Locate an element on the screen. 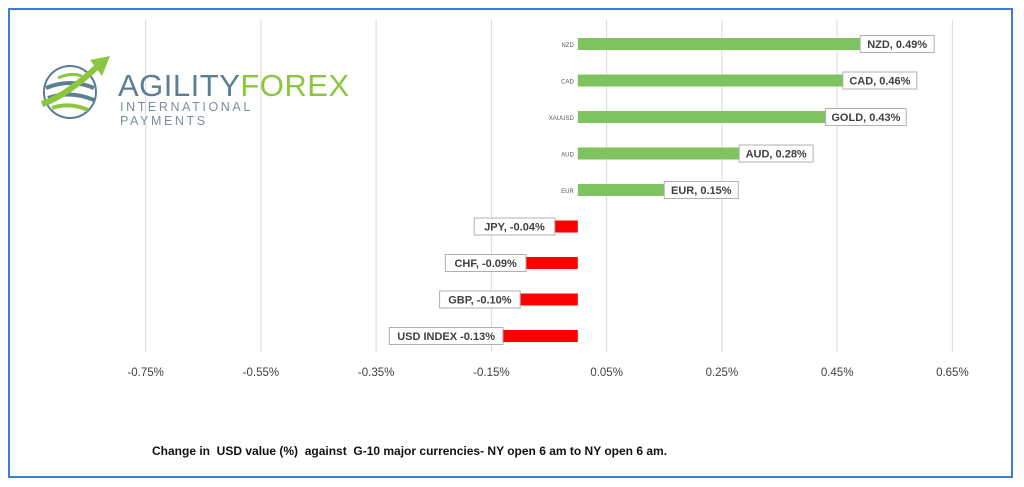 This screenshot has height=487, width=1024. data-label: GBP, -0.10% is located at coordinates (480, 301).